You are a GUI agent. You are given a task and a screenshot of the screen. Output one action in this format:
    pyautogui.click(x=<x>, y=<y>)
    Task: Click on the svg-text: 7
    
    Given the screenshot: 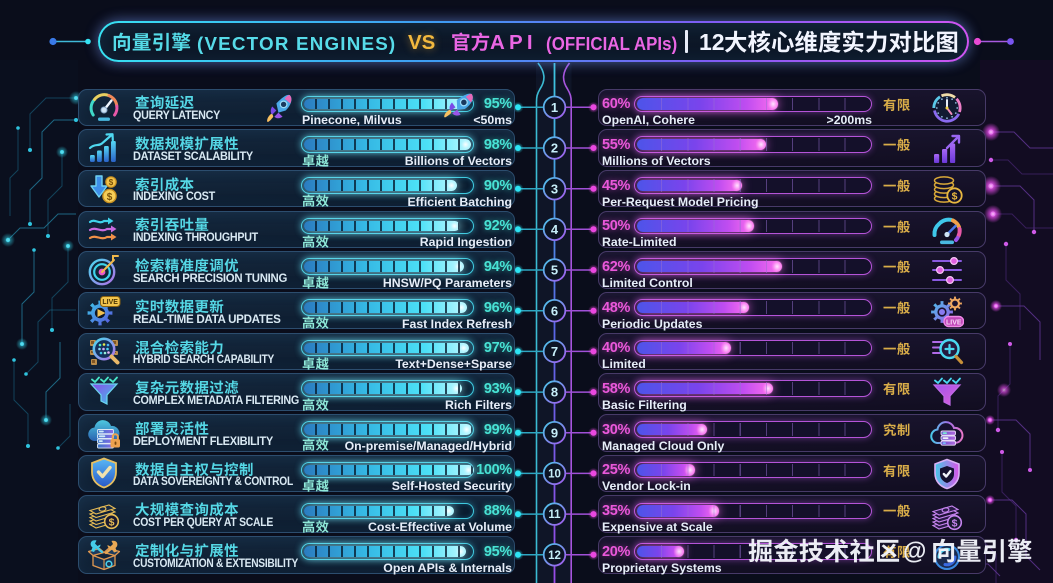 What is the action you would take?
    pyautogui.click(x=554, y=351)
    